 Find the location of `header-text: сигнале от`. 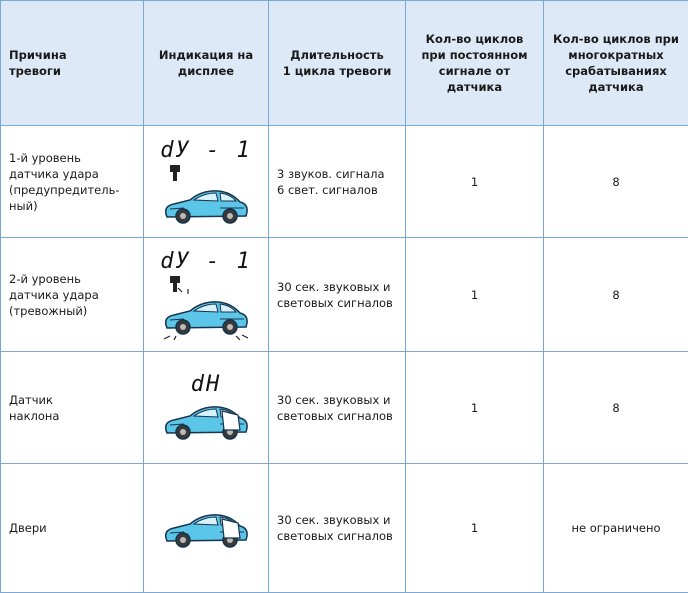

header-text: сигнале от is located at coordinates (474, 71).